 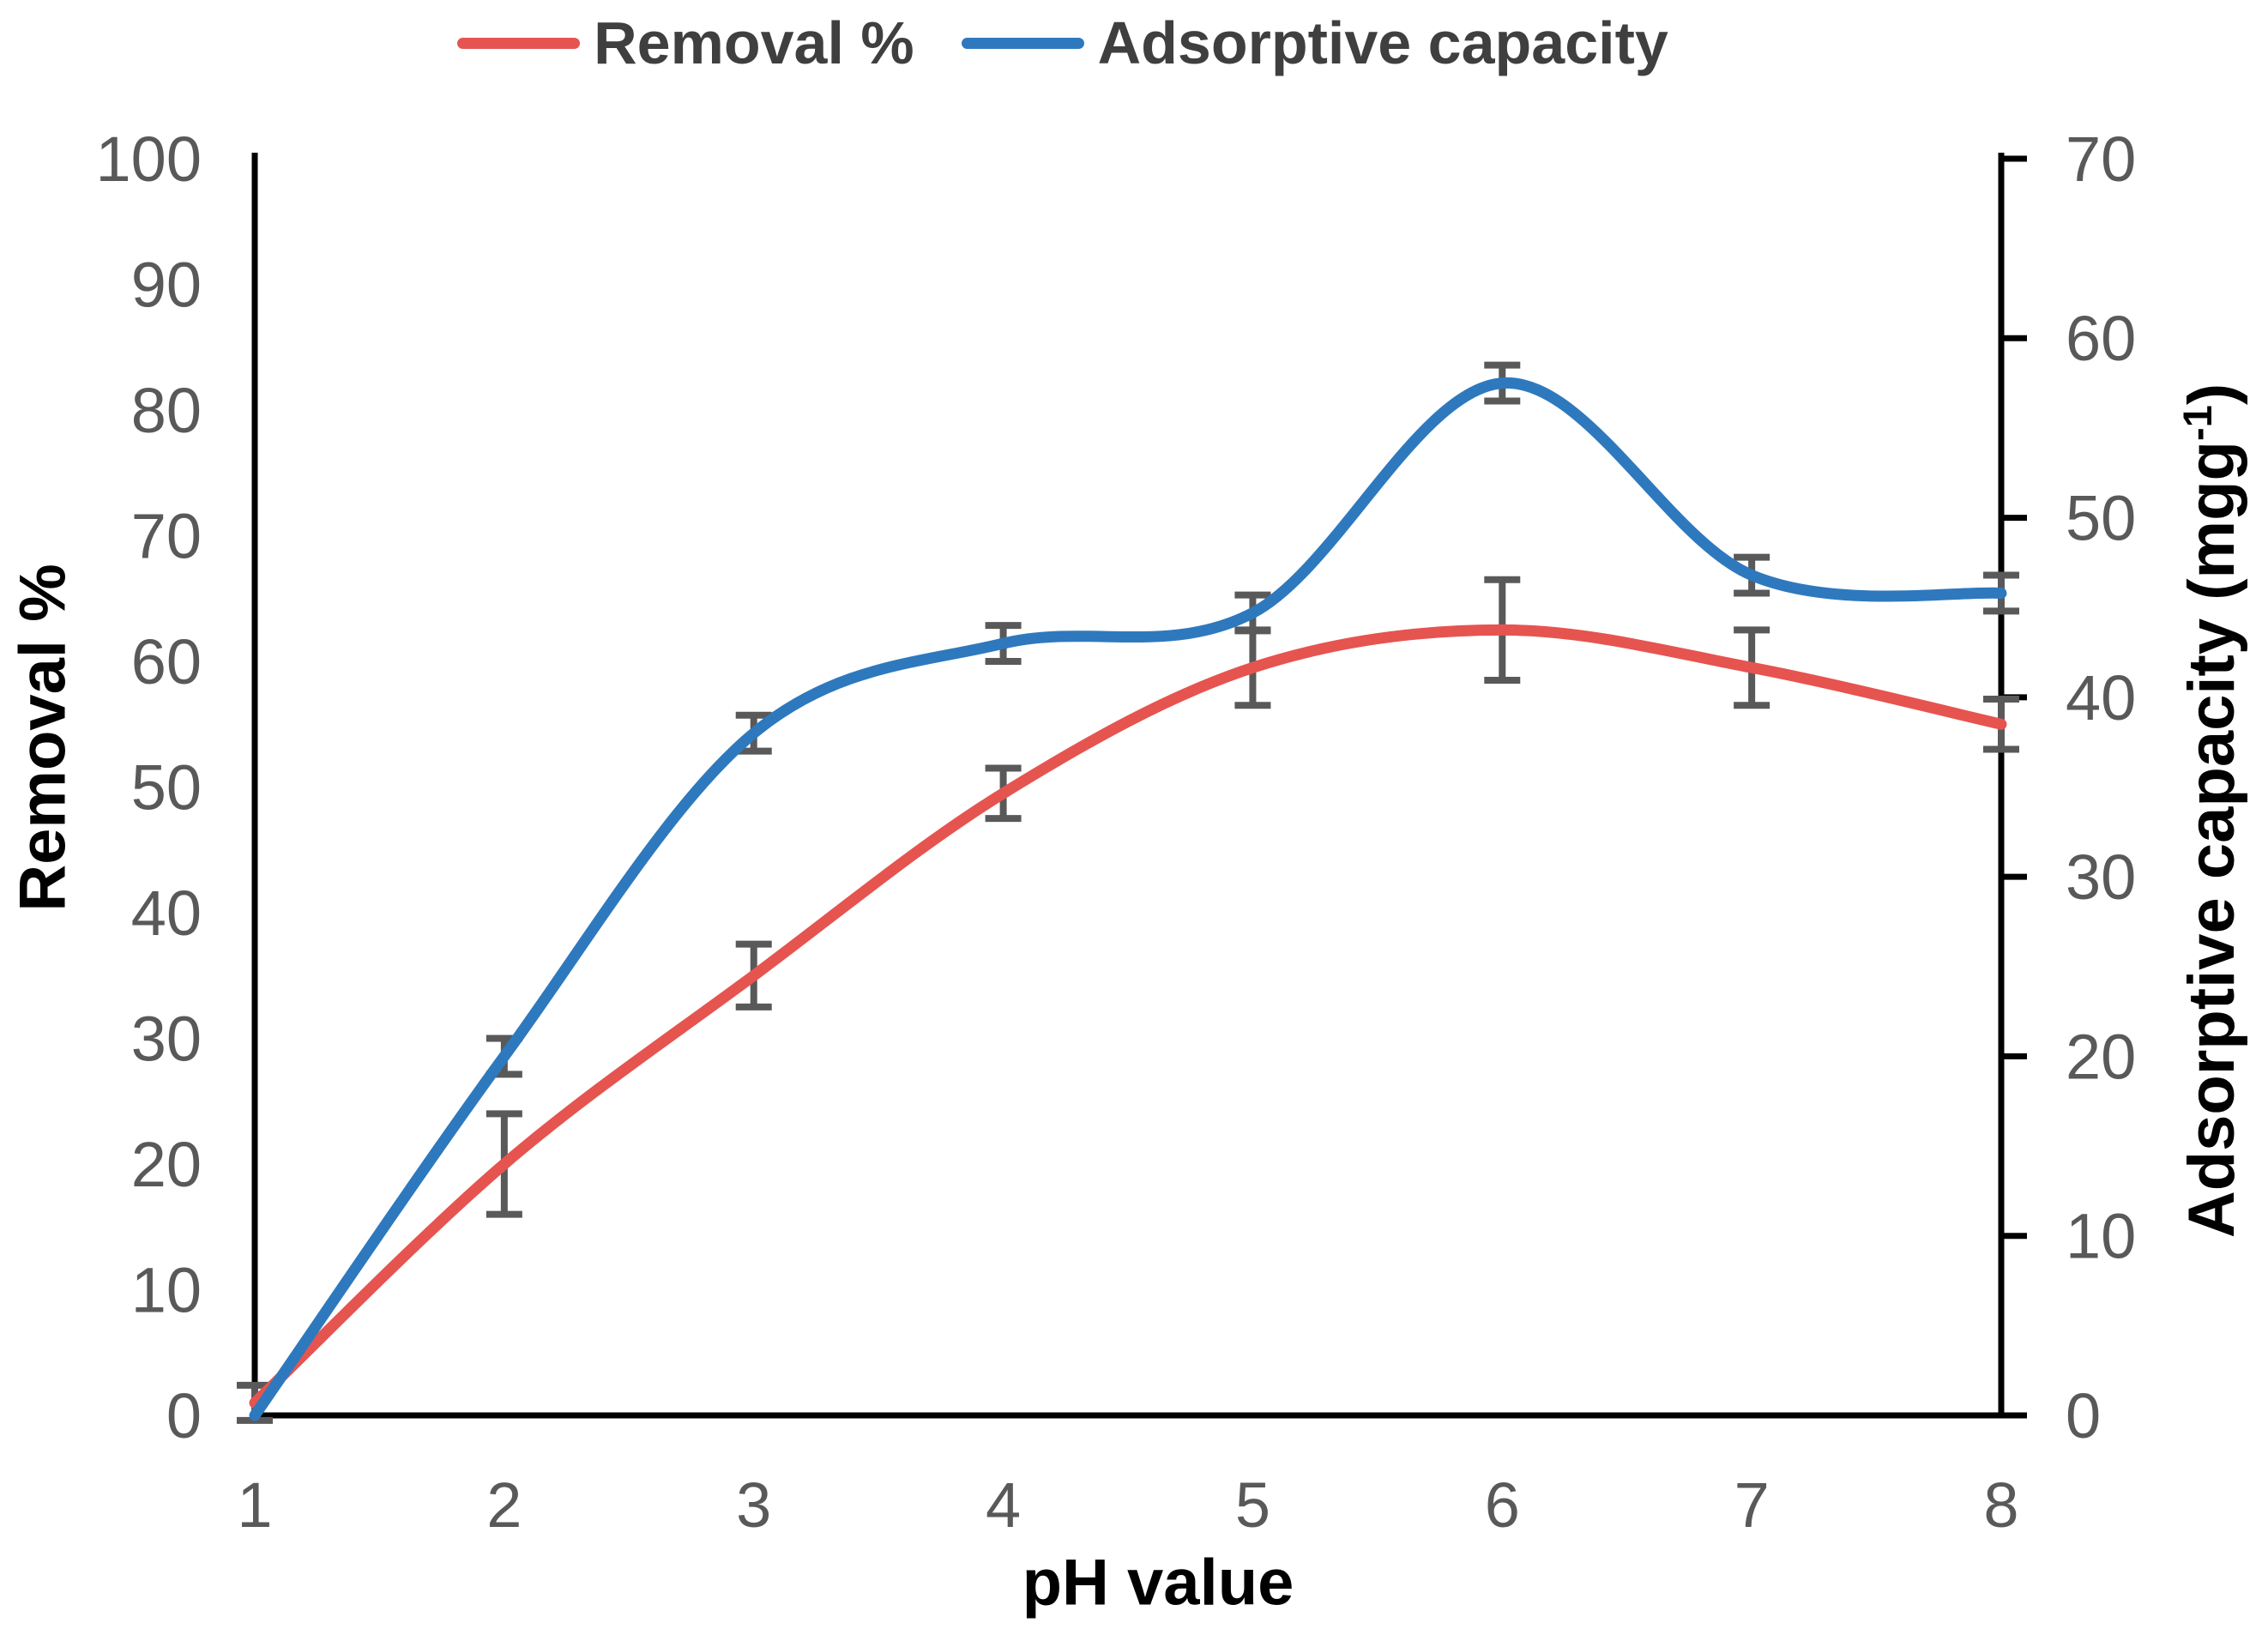 I want to click on right-axis-tick-label: 20, so click(x=2101, y=1056).